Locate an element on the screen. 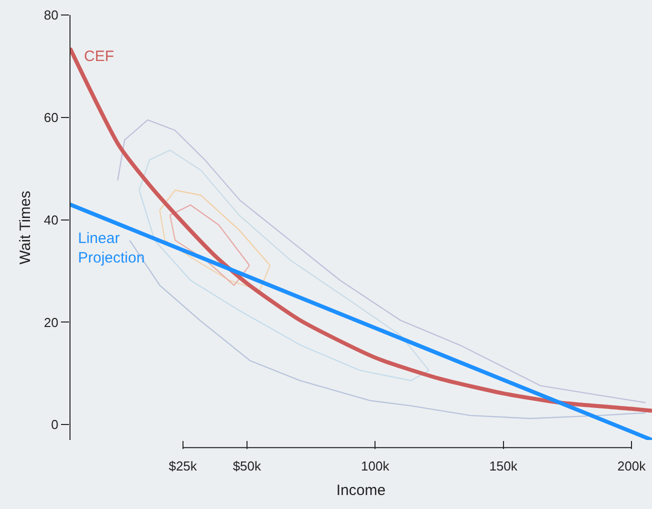  x-tick-label: $25k is located at coordinates (183, 466).